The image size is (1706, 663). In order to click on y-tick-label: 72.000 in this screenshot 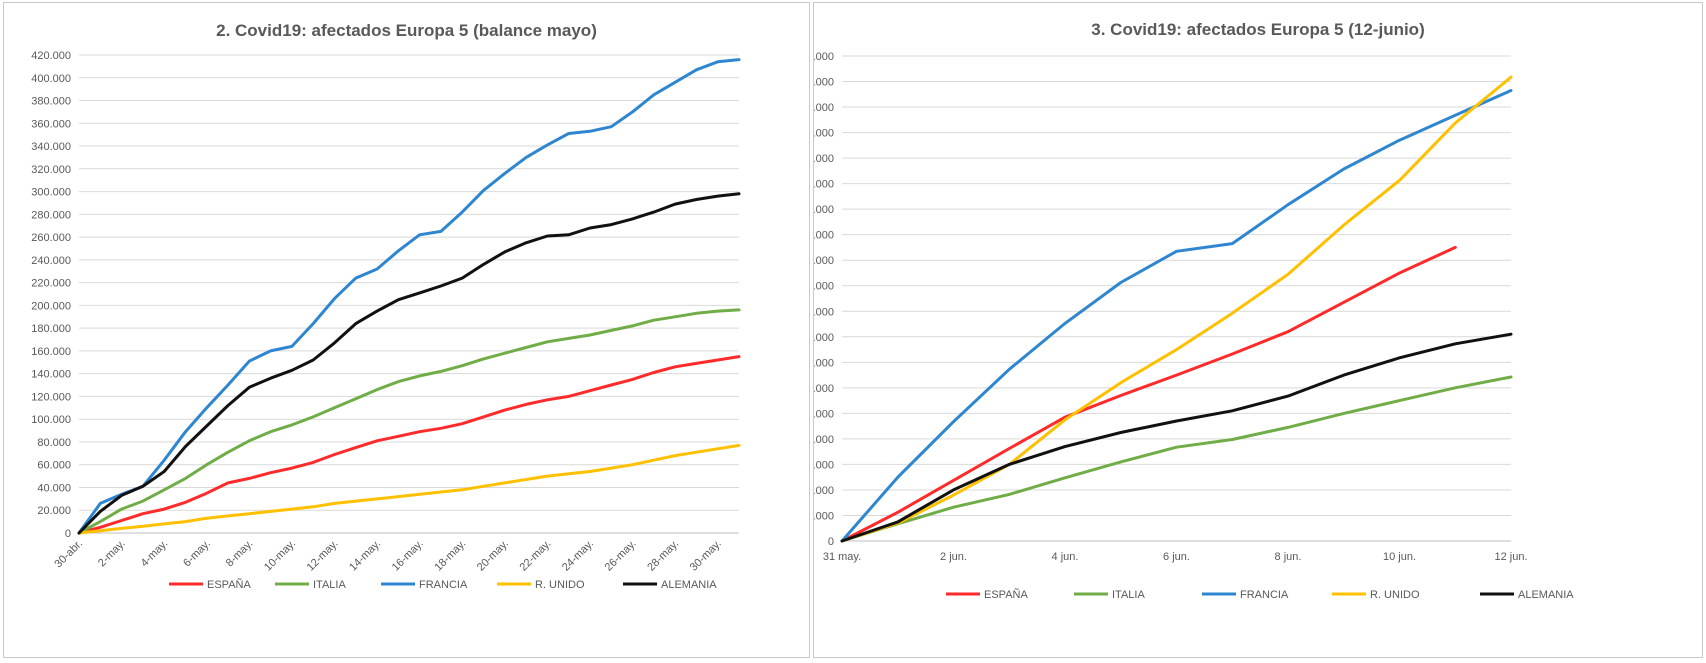, I will do `click(824, 83)`.